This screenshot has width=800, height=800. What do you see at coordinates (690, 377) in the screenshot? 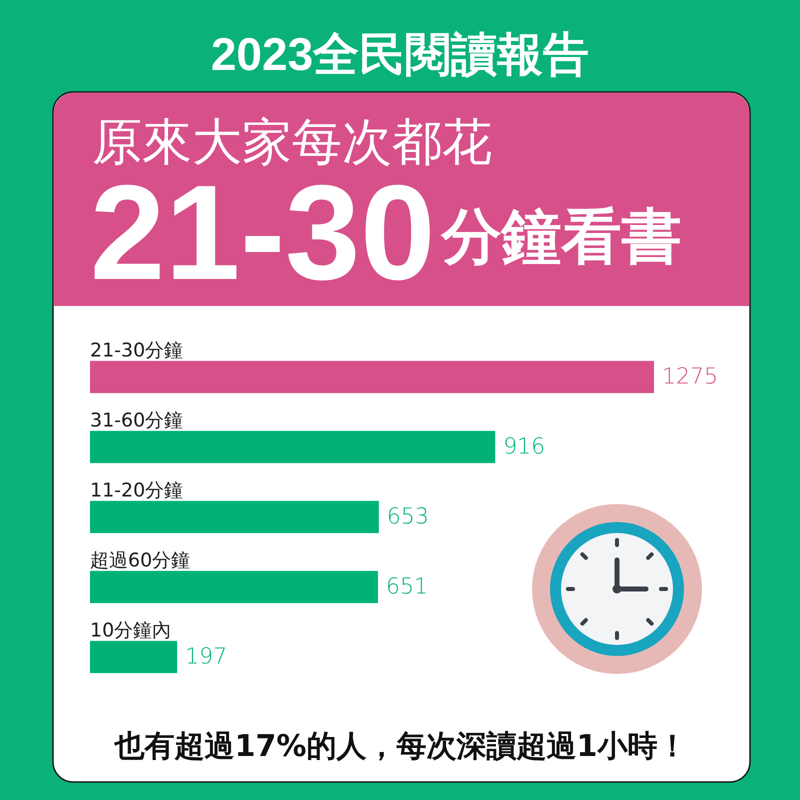
I see `data-label: 1275` at bounding box center [690, 377].